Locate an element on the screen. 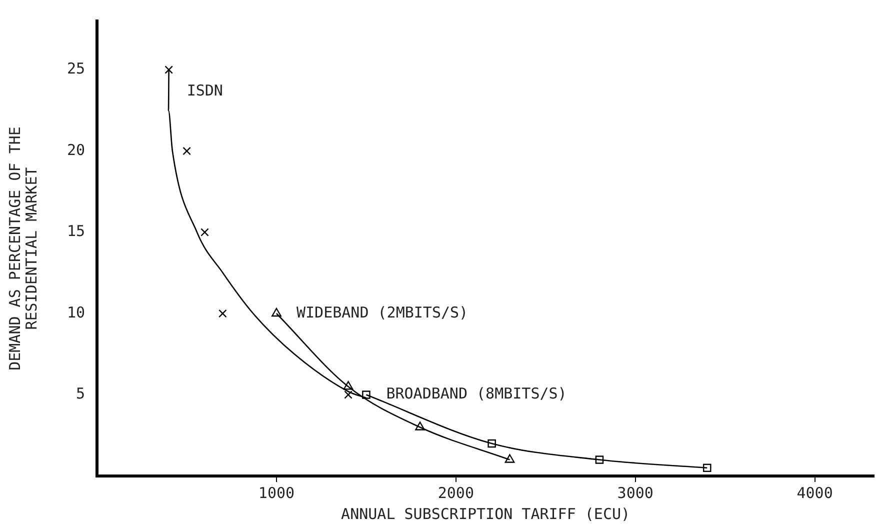 Image resolution: width=882 pixels, height=528 pixels. y-tick-label: 5 is located at coordinates (81, 393).